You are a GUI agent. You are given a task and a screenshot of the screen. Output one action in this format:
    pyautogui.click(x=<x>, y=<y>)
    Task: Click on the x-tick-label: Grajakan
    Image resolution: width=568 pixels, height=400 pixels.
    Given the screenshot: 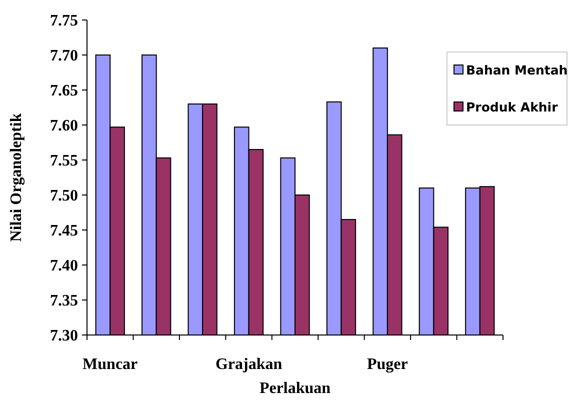 What is the action you would take?
    pyautogui.click(x=248, y=364)
    